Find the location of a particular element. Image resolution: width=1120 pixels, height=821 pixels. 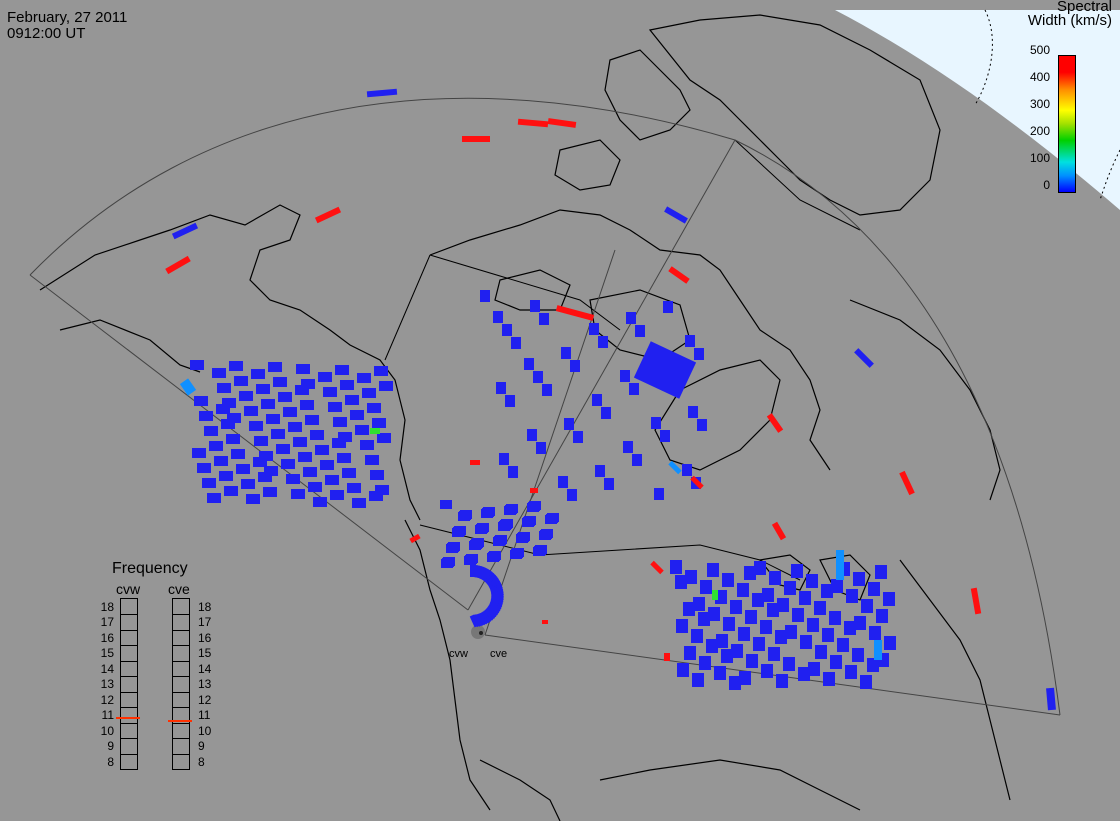

station-label-cve: cve is located at coordinates (499, 654).